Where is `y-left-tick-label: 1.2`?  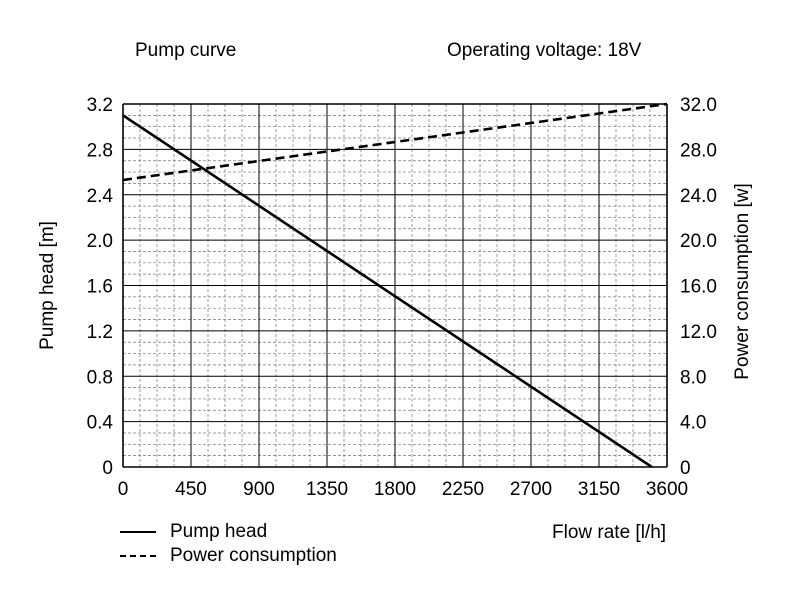 y-left-tick-label: 1.2 is located at coordinates (100, 332).